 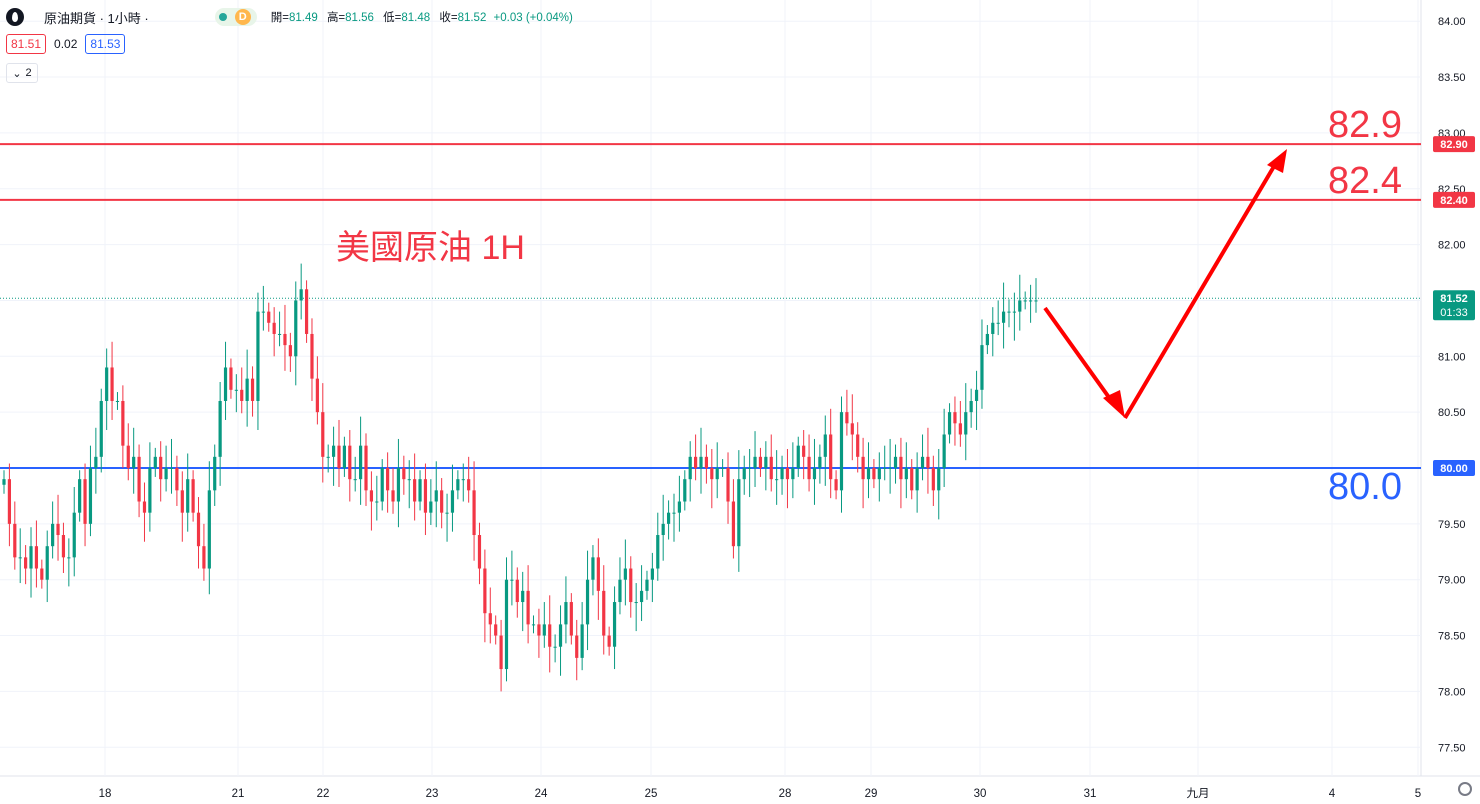 I want to click on quote-row: 81.51 0.02 81.53, so click(x=66, y=44).